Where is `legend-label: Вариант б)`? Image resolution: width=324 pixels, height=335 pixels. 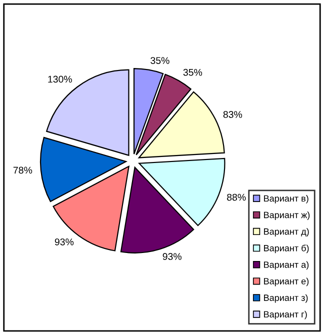 legend-label: Вариант б) is located at coordinates (286, 249).